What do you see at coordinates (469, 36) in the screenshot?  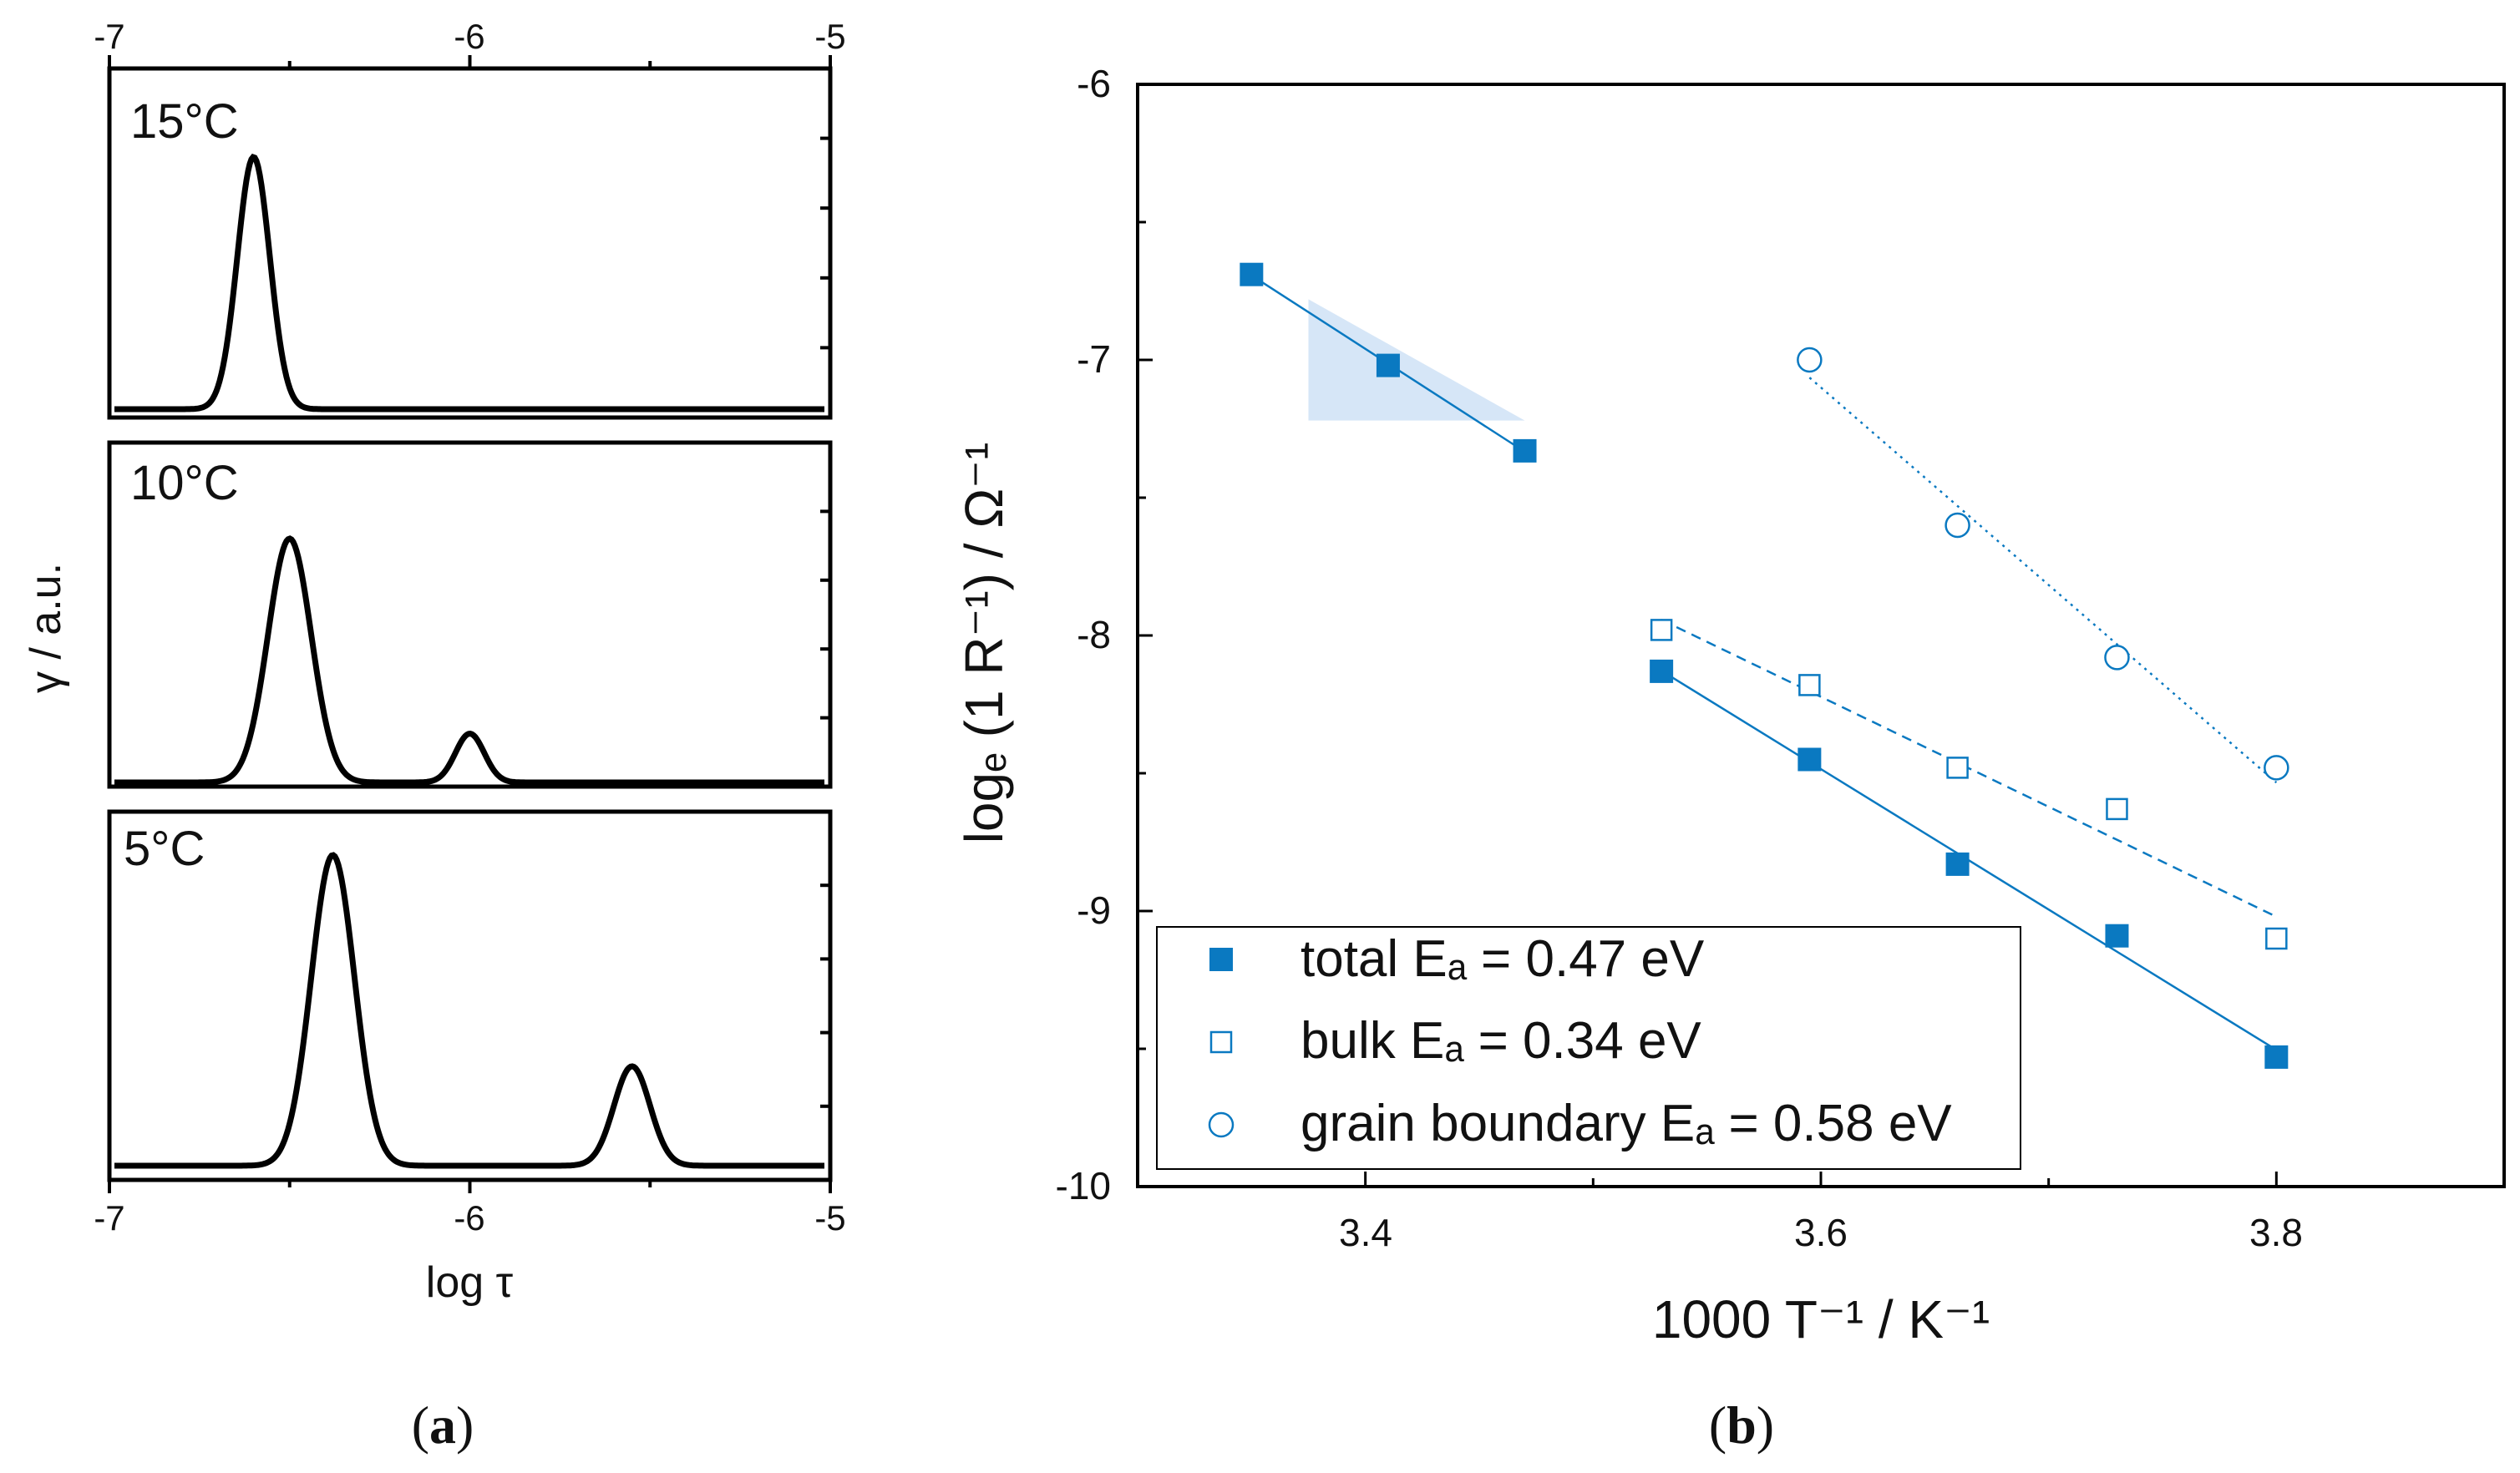 I see `top-tick-label: -6` at bounding box center [469, 36].